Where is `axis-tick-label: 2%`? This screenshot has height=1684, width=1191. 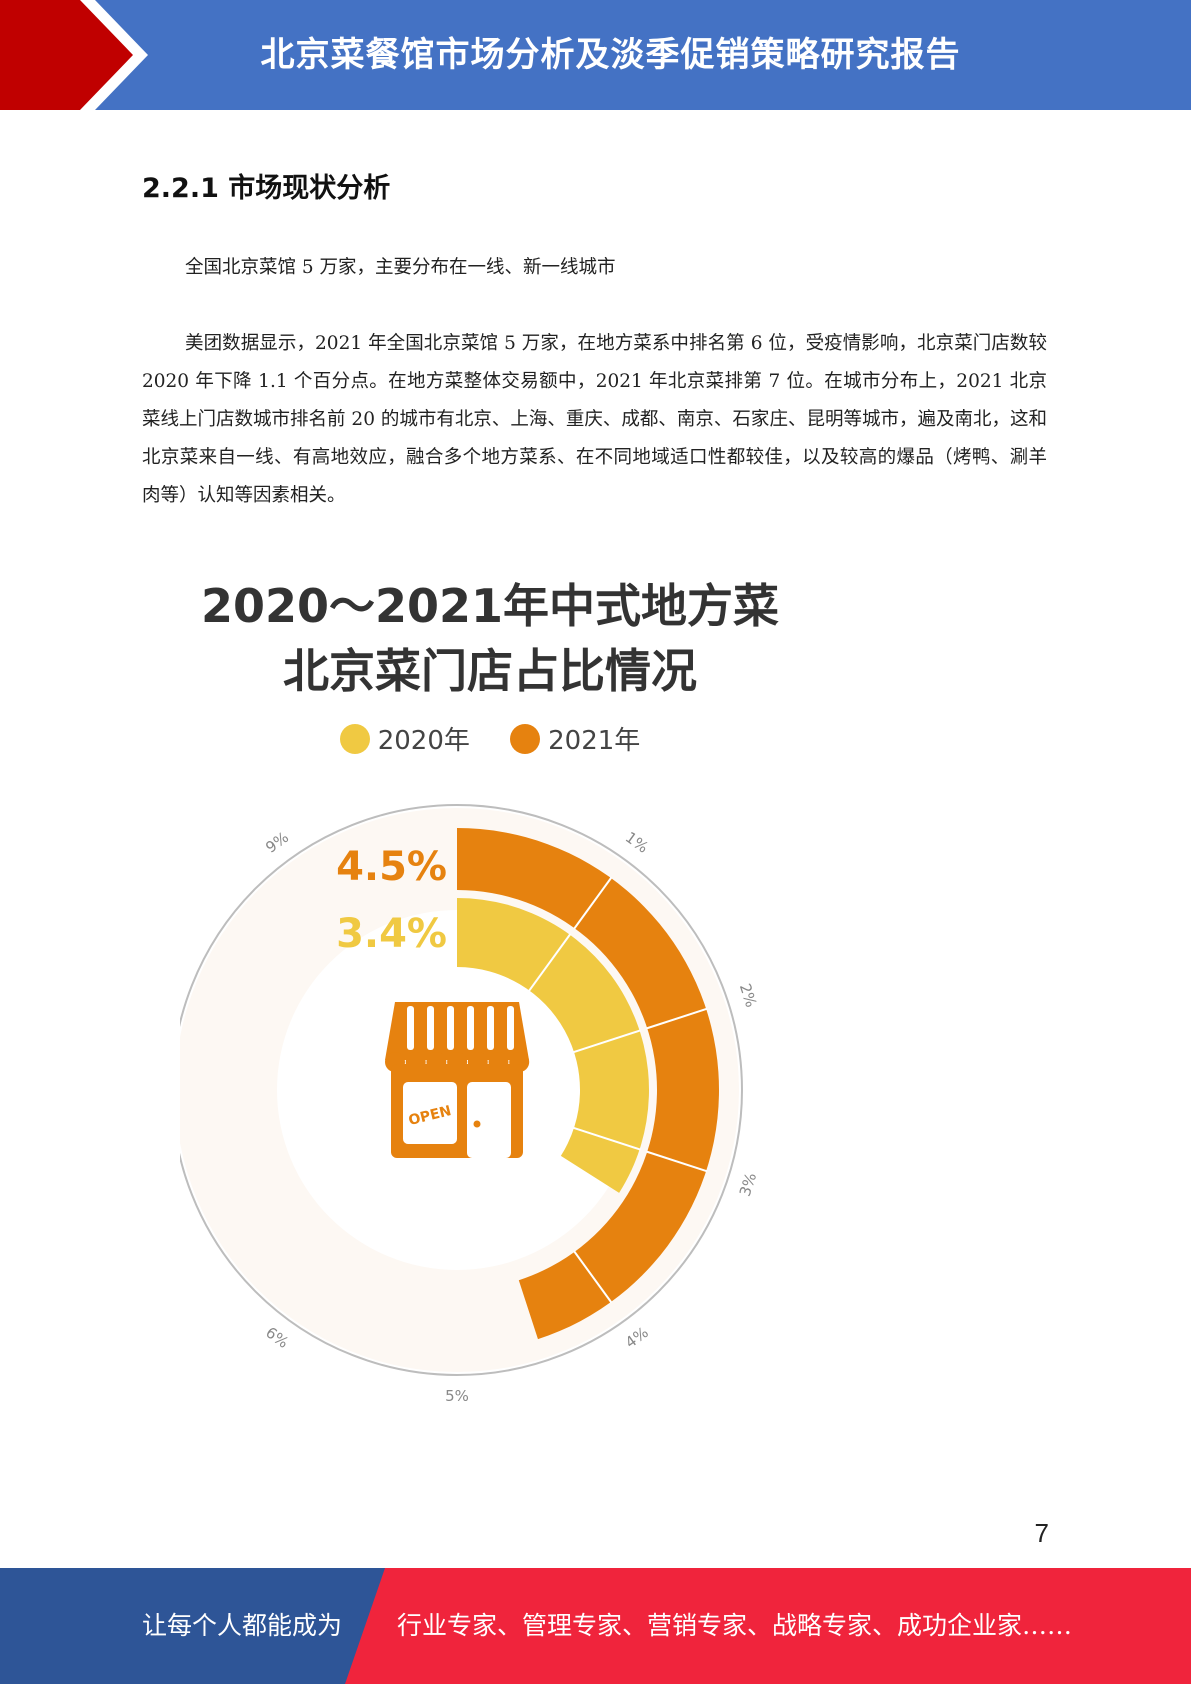
axis-tick-label: 2% is located at coordinates (748, 995).